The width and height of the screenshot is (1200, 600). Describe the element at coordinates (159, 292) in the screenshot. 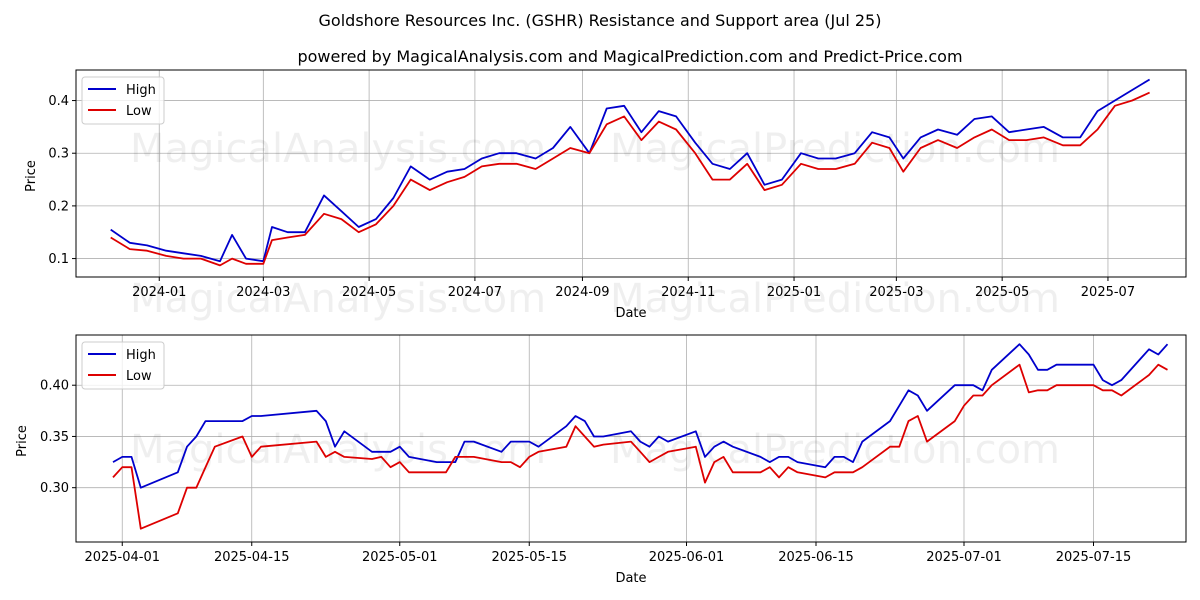

I see `x-tick-label: 2024-01` at that location.